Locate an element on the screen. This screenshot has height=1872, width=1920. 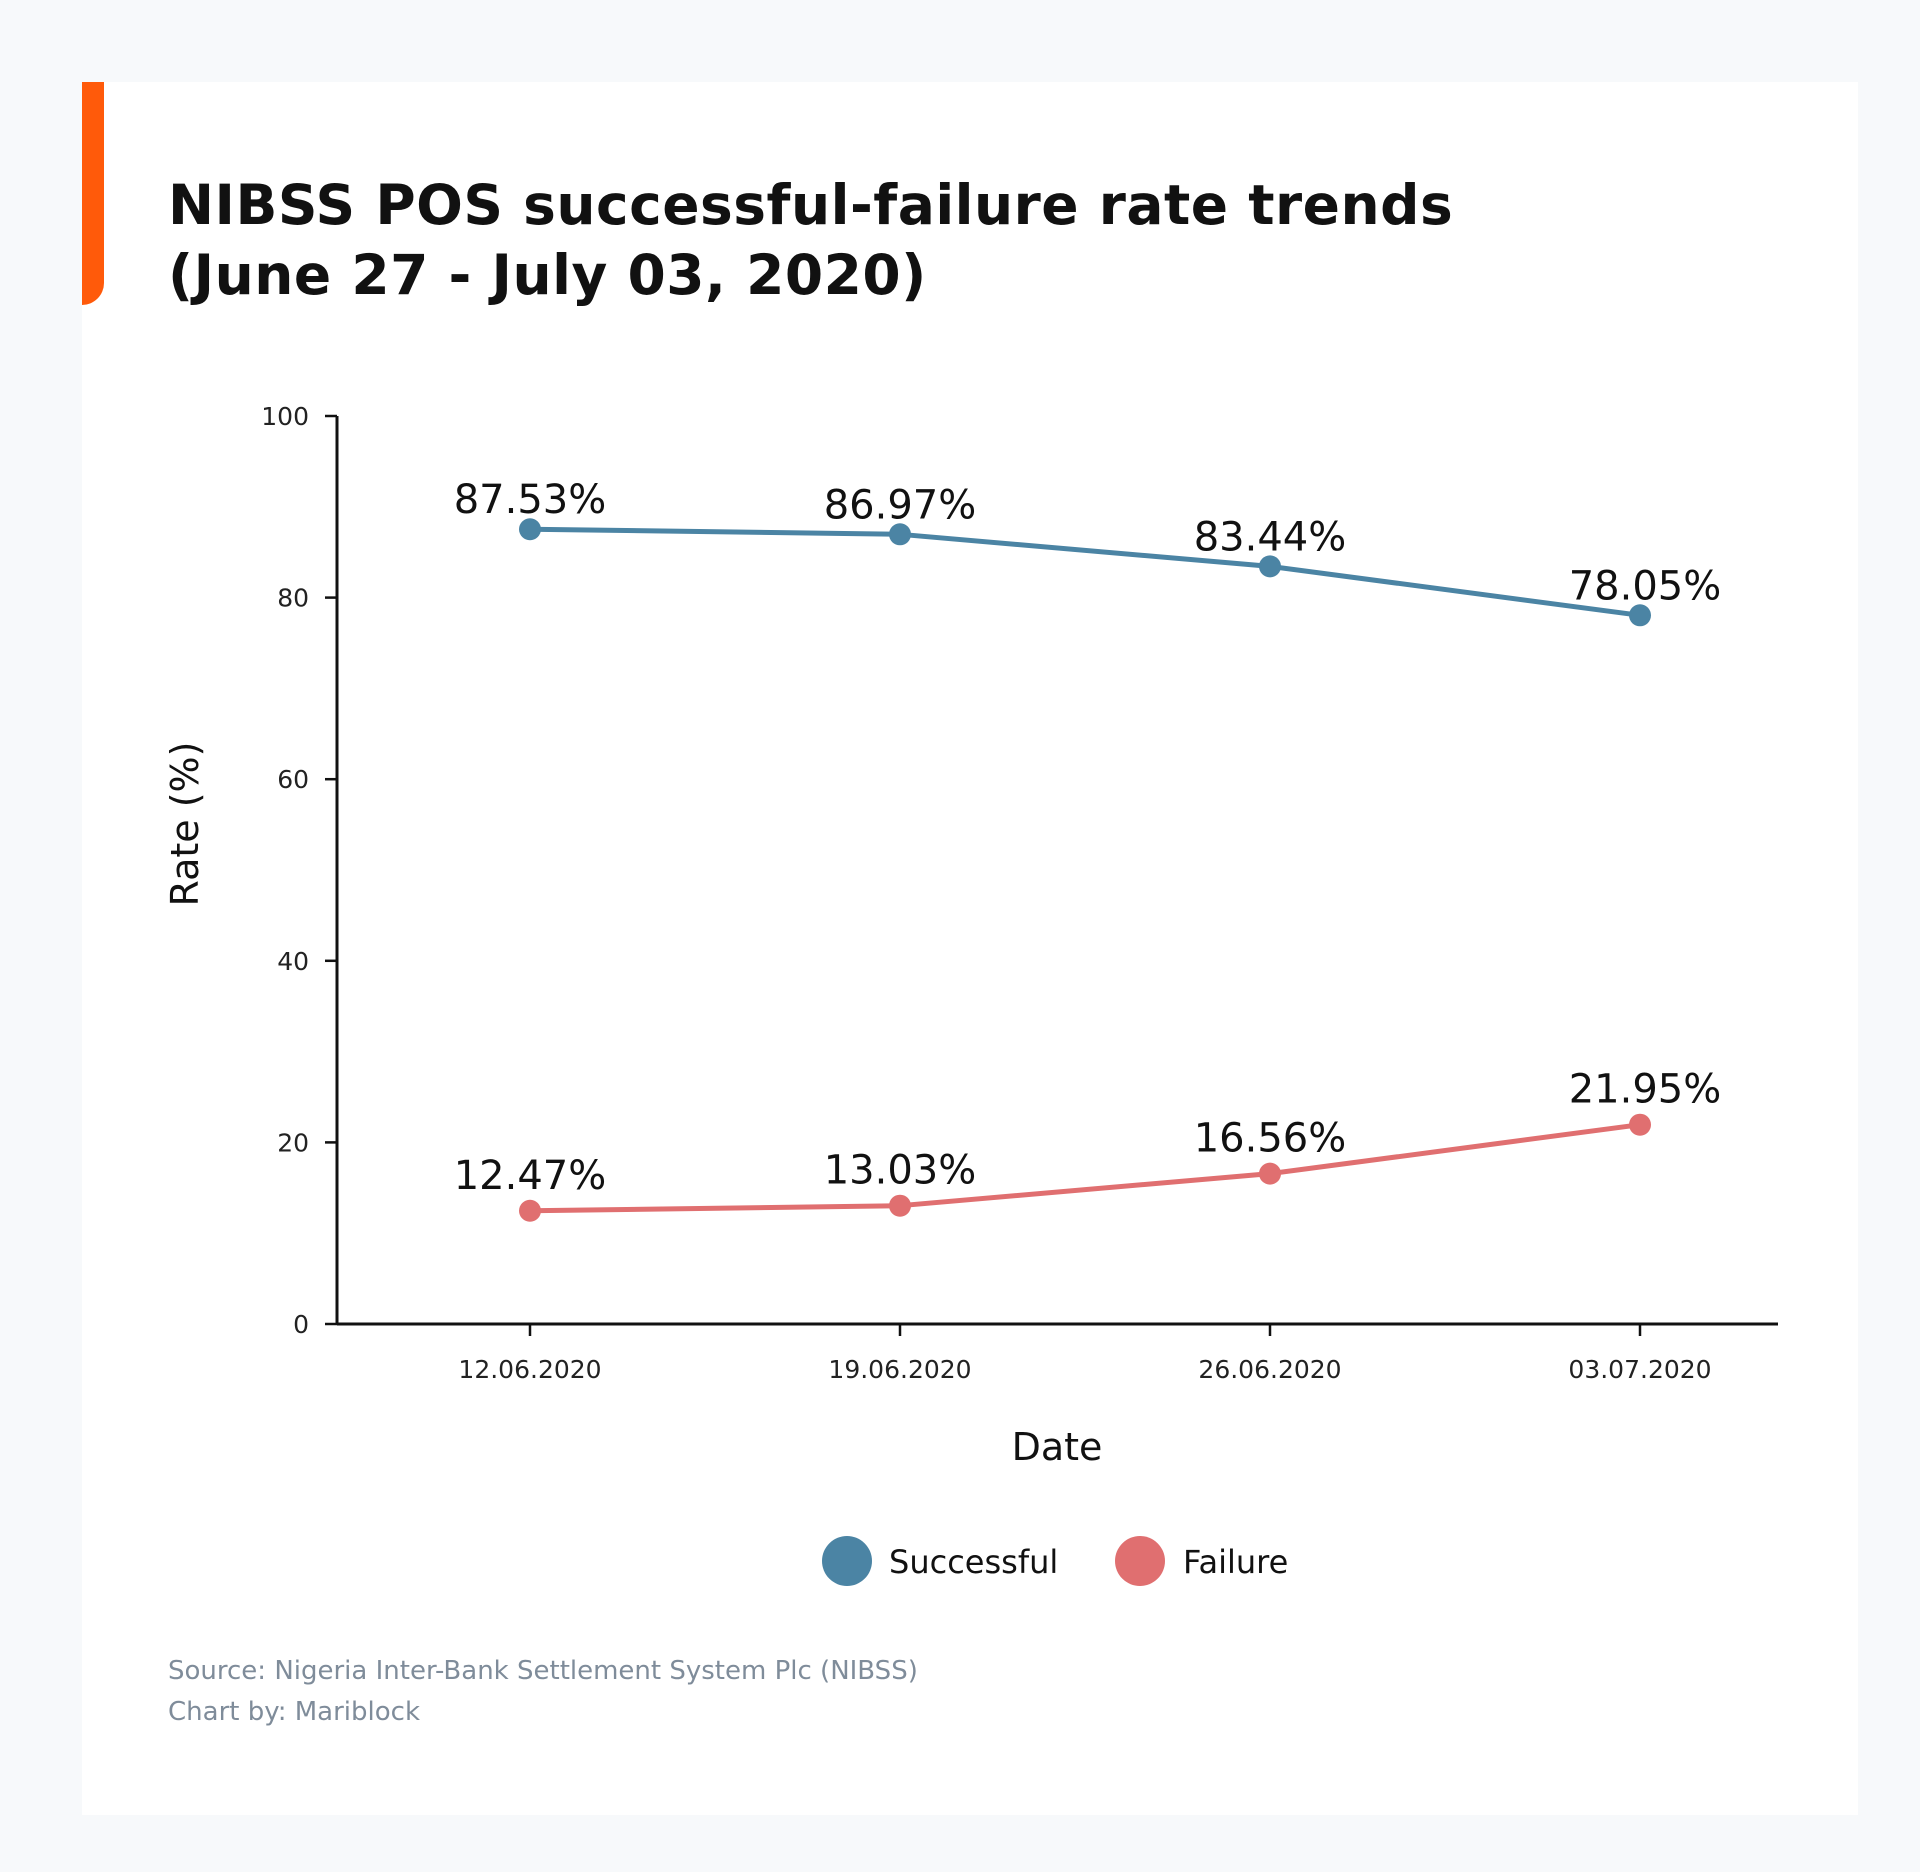
y-axis-label: Rate (%) is located at coordinates (185, 824).